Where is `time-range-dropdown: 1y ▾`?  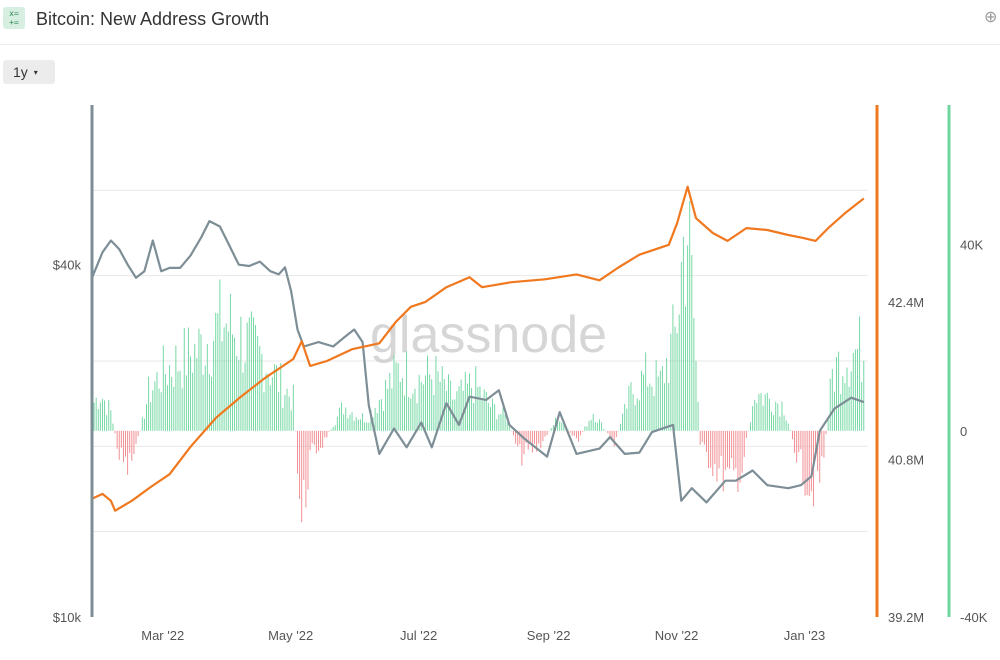
time-range-dropdown: 1y ▾ is located at coordinates (29, 72).